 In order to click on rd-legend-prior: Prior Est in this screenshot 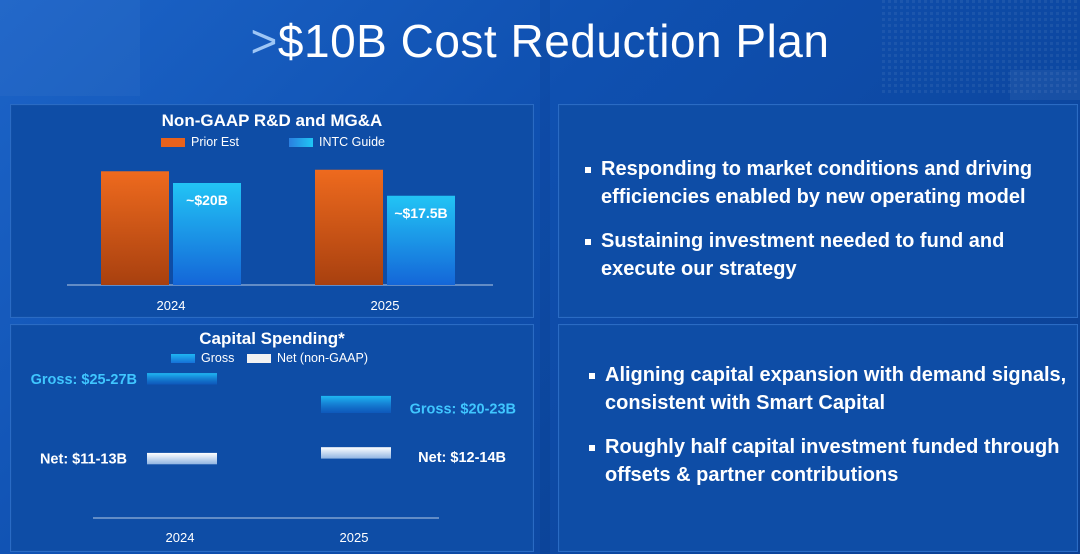, I will do `click(200, 142)`.